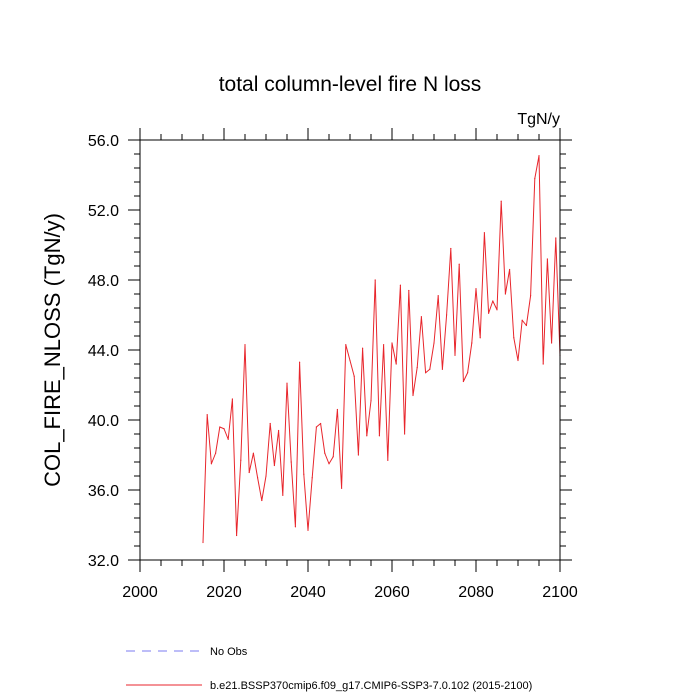  Describe the element at coordinates (140, 592) in the screenshot. I see `x-tick-label: 2000` at that location.